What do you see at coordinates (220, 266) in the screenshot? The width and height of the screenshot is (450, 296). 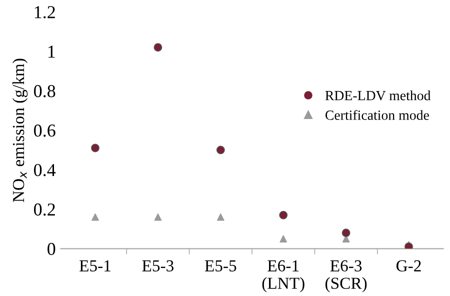 I see `x-tick-label: E5-5` at bounding box center [220, 266].